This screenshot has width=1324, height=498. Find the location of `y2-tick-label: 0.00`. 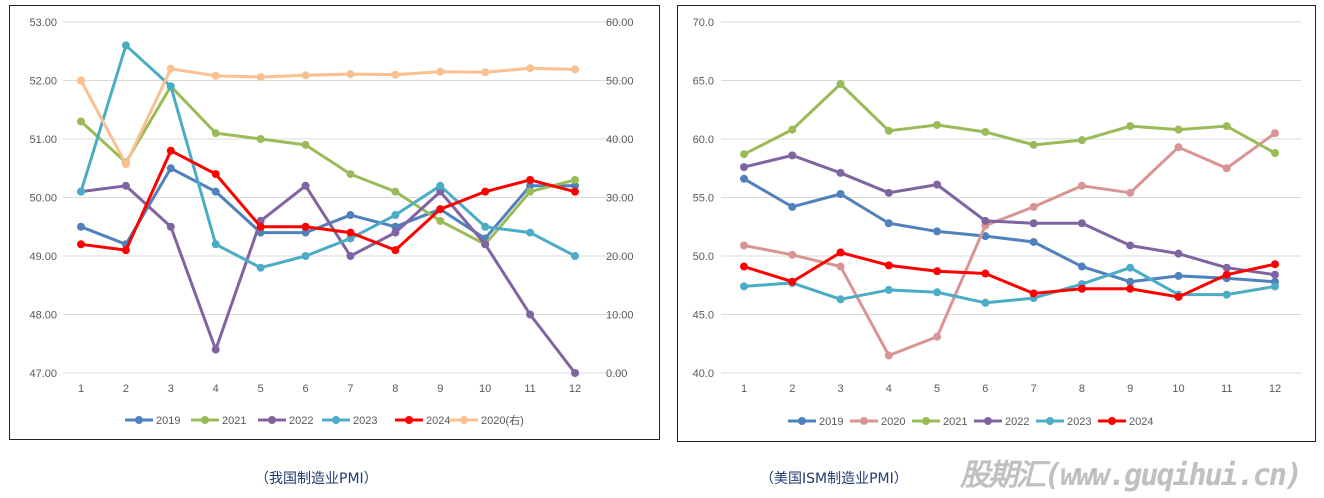

y2-tick-label: 0.00 is located at coordinates (616, 374).